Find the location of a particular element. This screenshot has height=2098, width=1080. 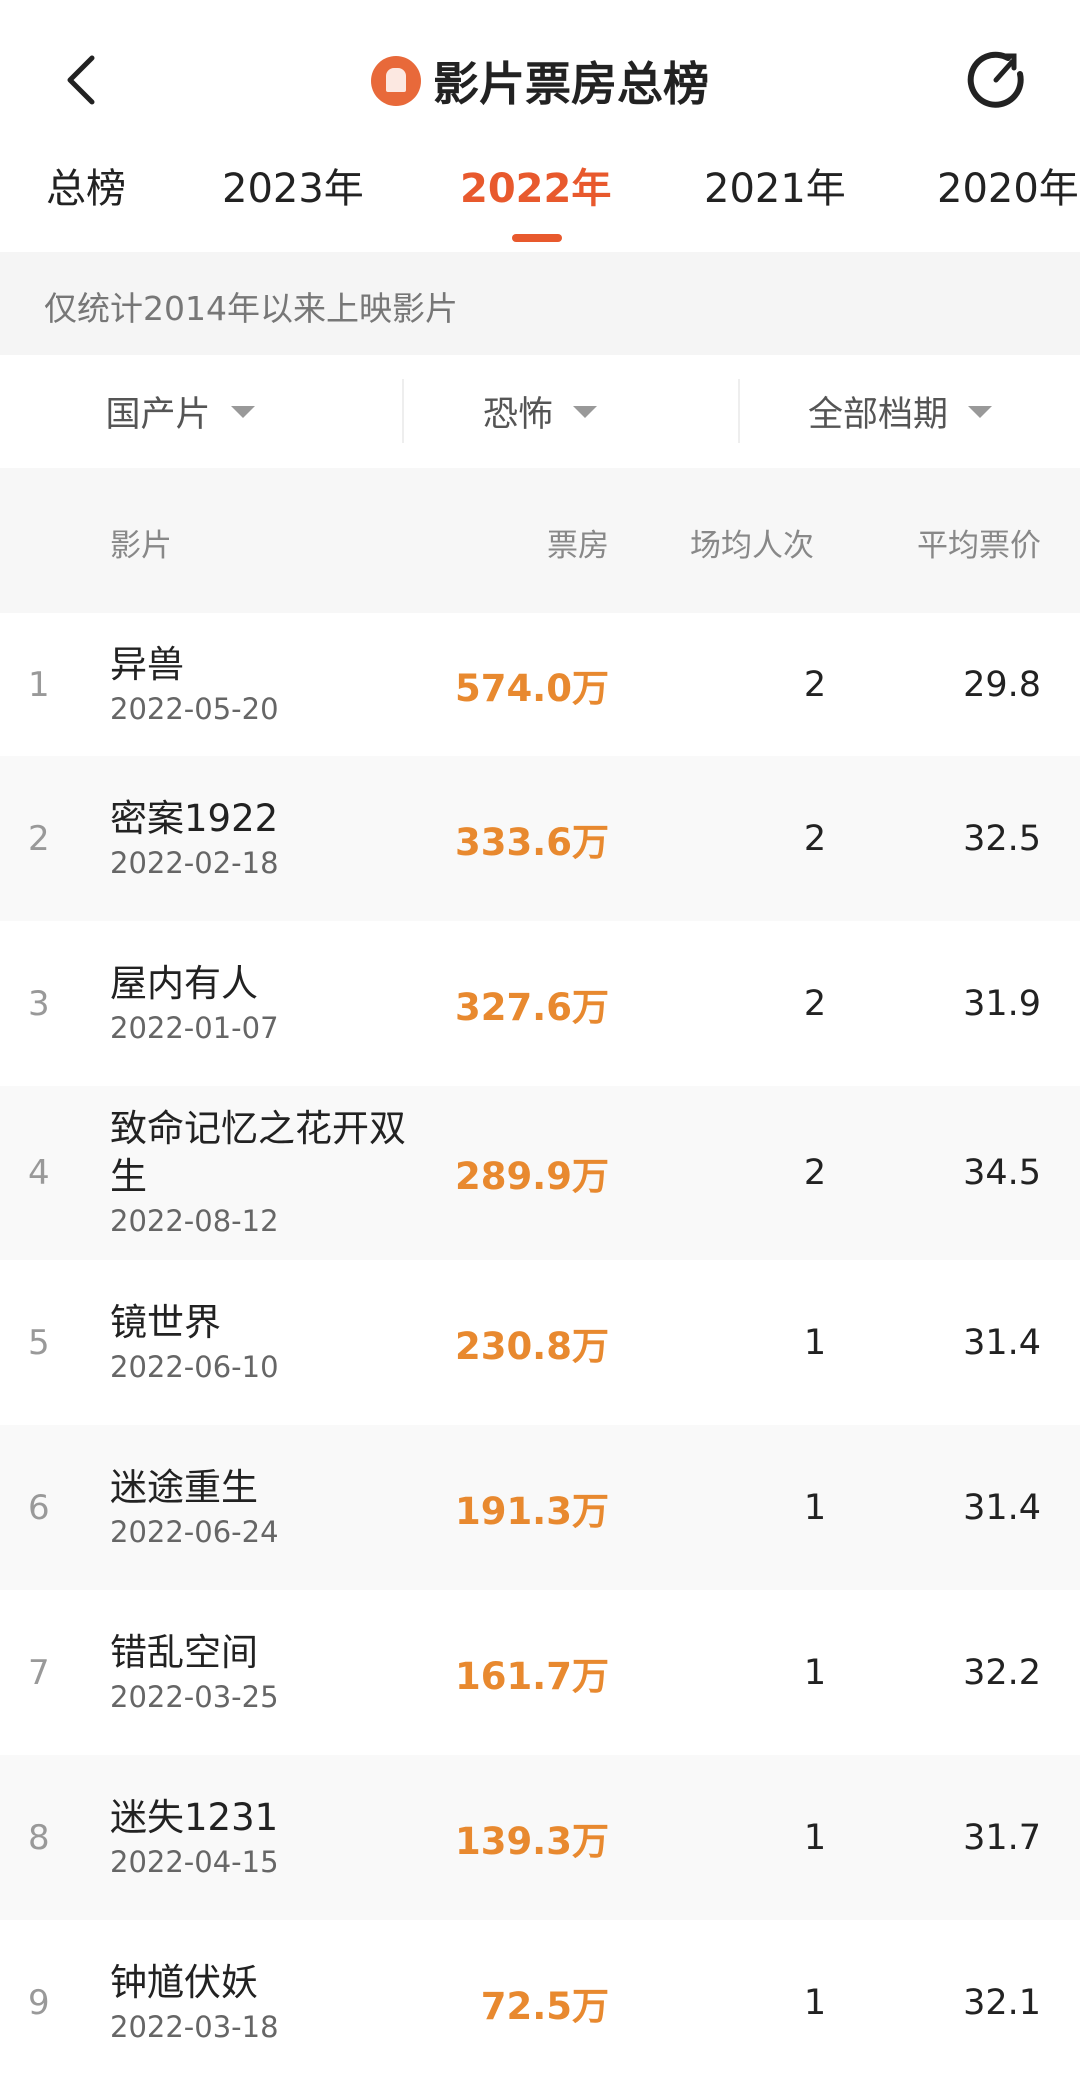

film-info: 密案1922 2022-02-18 is located at coordinates (260, 839).